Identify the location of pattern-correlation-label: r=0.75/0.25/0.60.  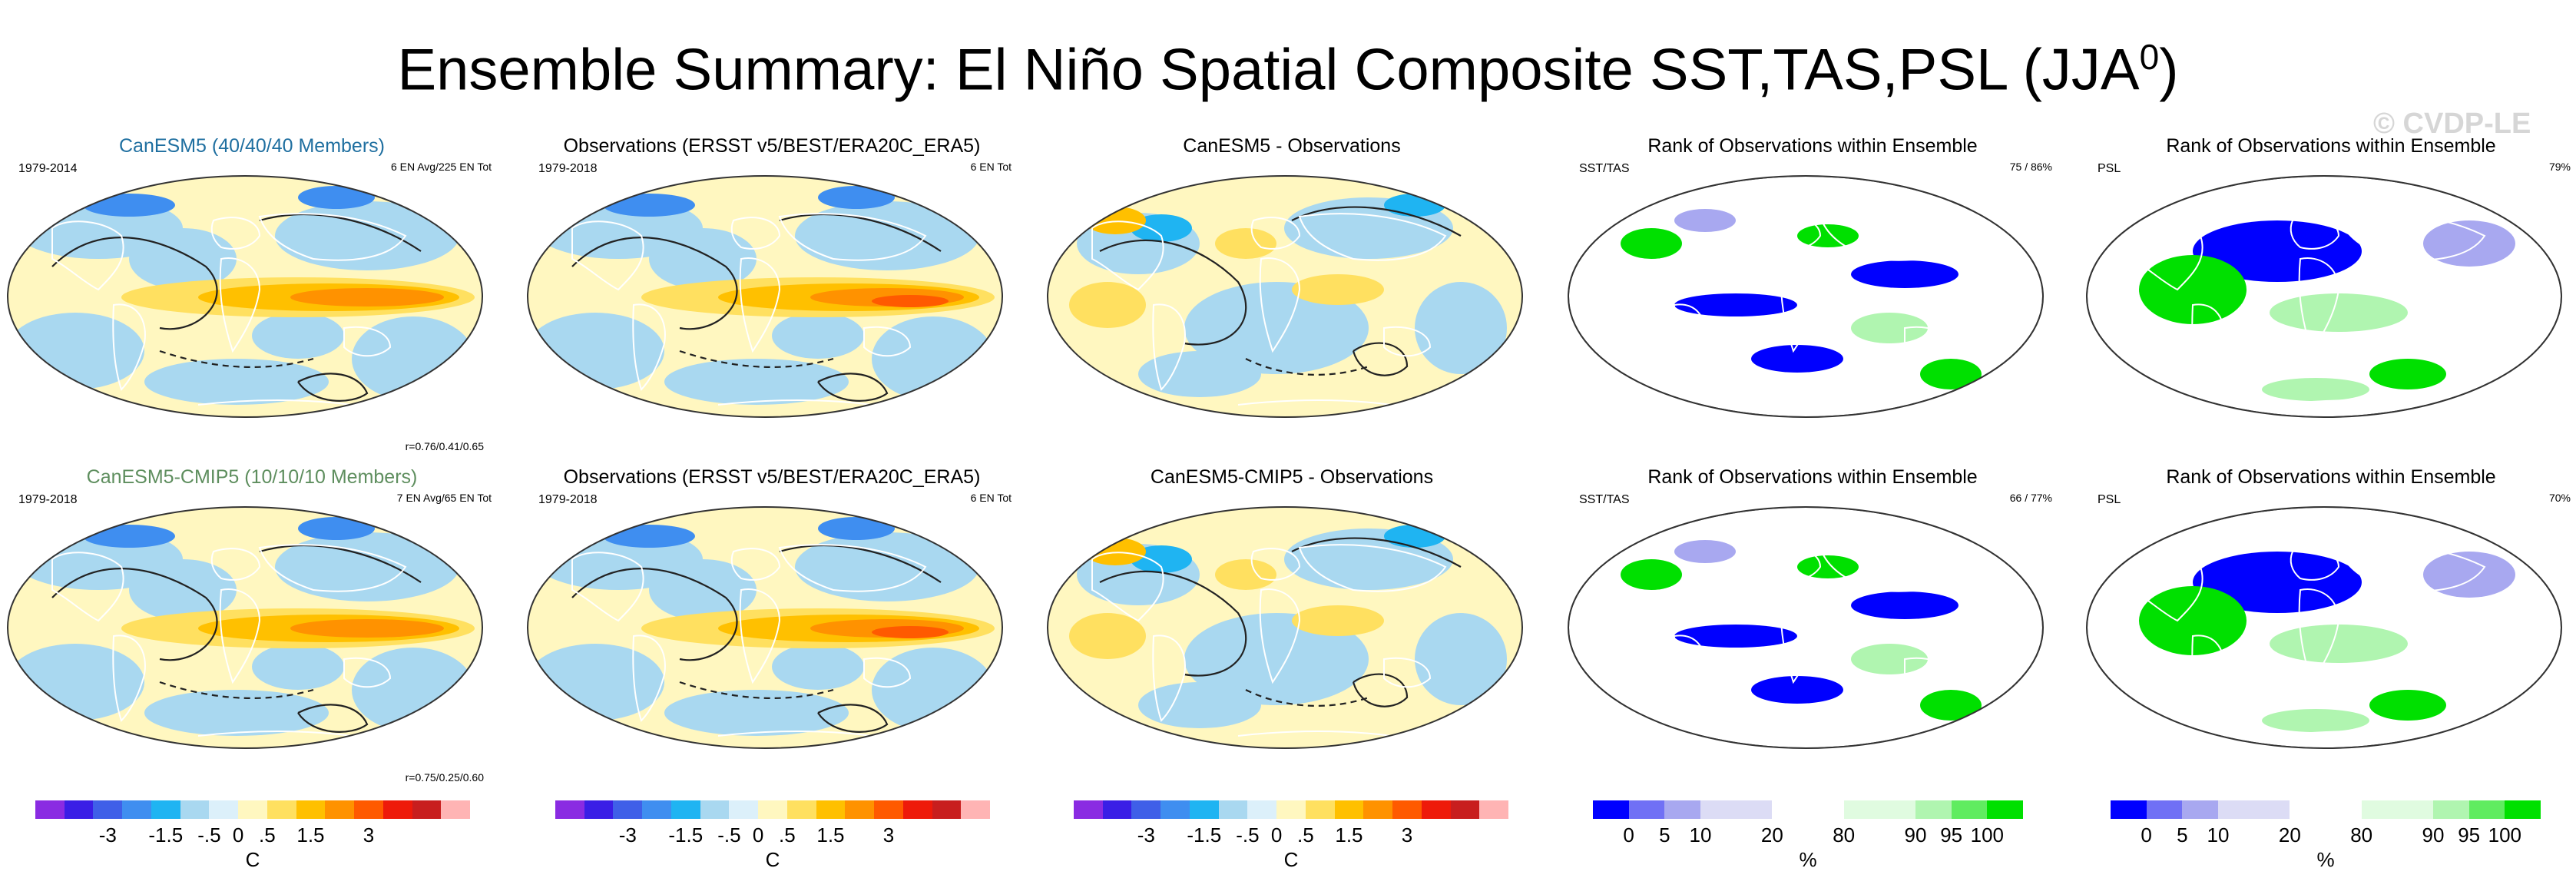
(444, 777).